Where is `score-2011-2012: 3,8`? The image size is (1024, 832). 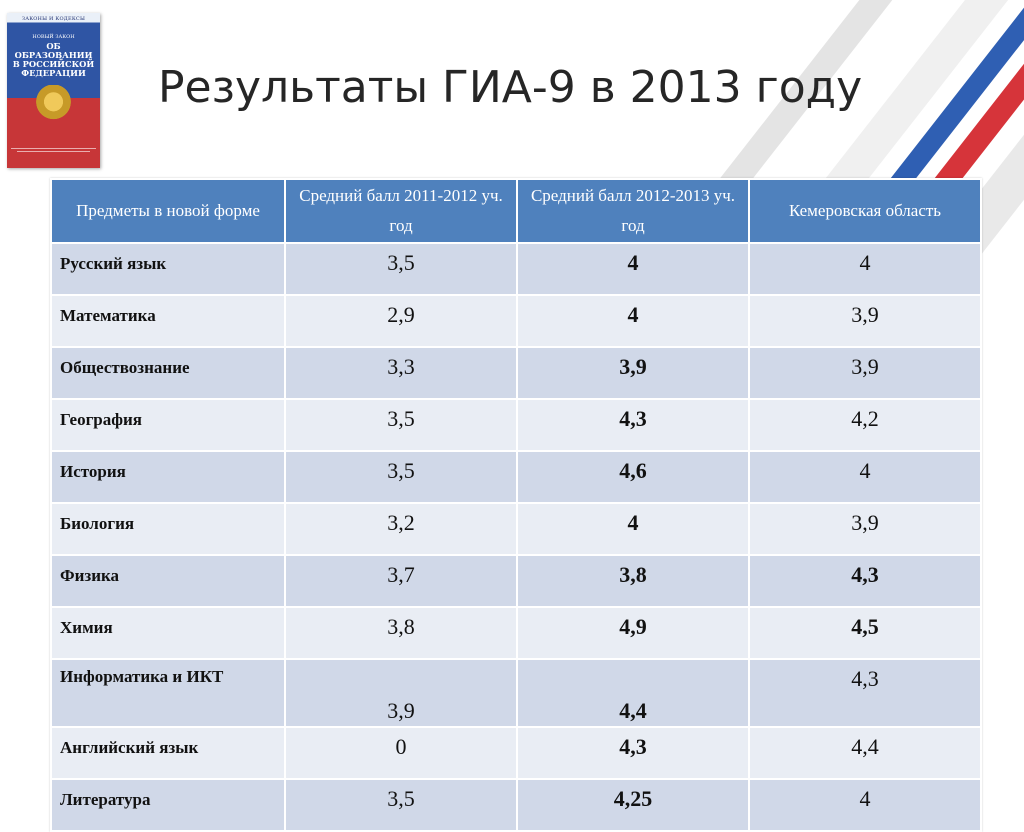
score-2011-2012: 3,8 is located at coordinates (401, 633).